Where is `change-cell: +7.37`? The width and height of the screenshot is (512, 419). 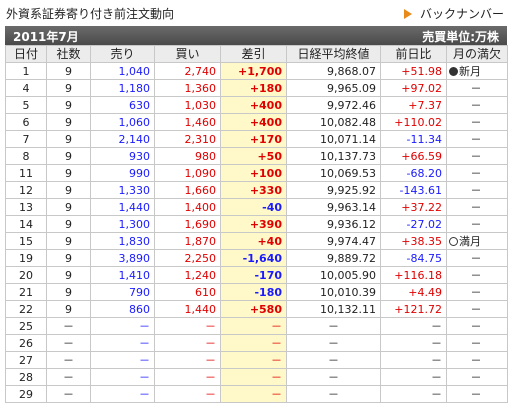
change-cell: +7.37 is located at coordinates (413, 105).